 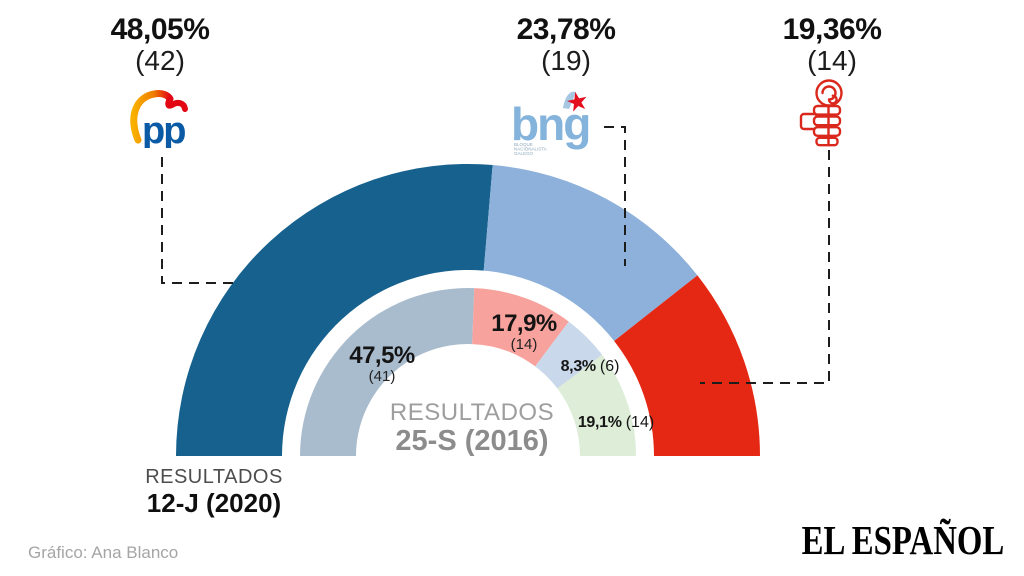 I want to click on seg-2016-blue-seats: (6), so click(x=609, y=366).